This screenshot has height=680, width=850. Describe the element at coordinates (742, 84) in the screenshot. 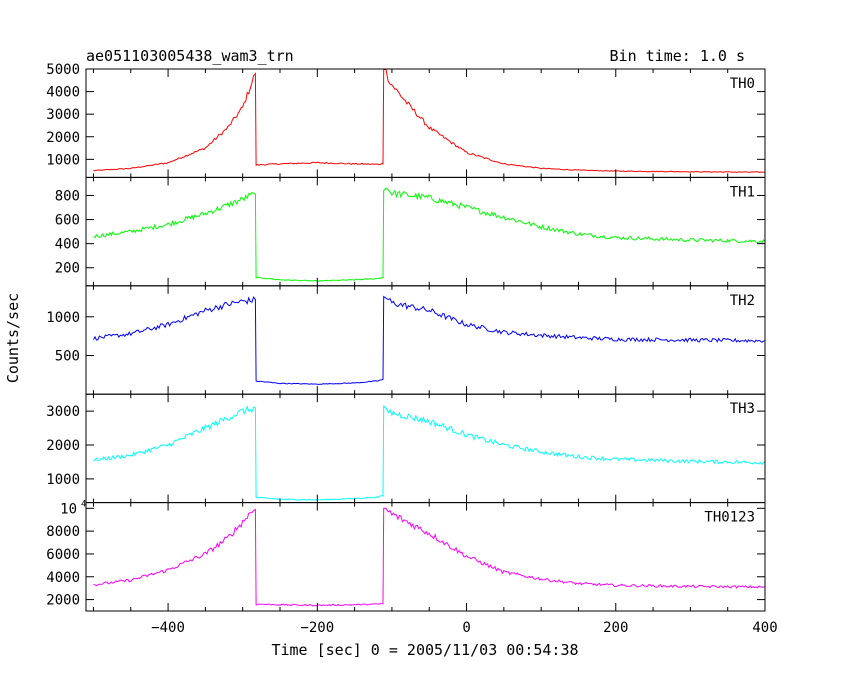

I see `panel-label-th0: TH0` at that location.